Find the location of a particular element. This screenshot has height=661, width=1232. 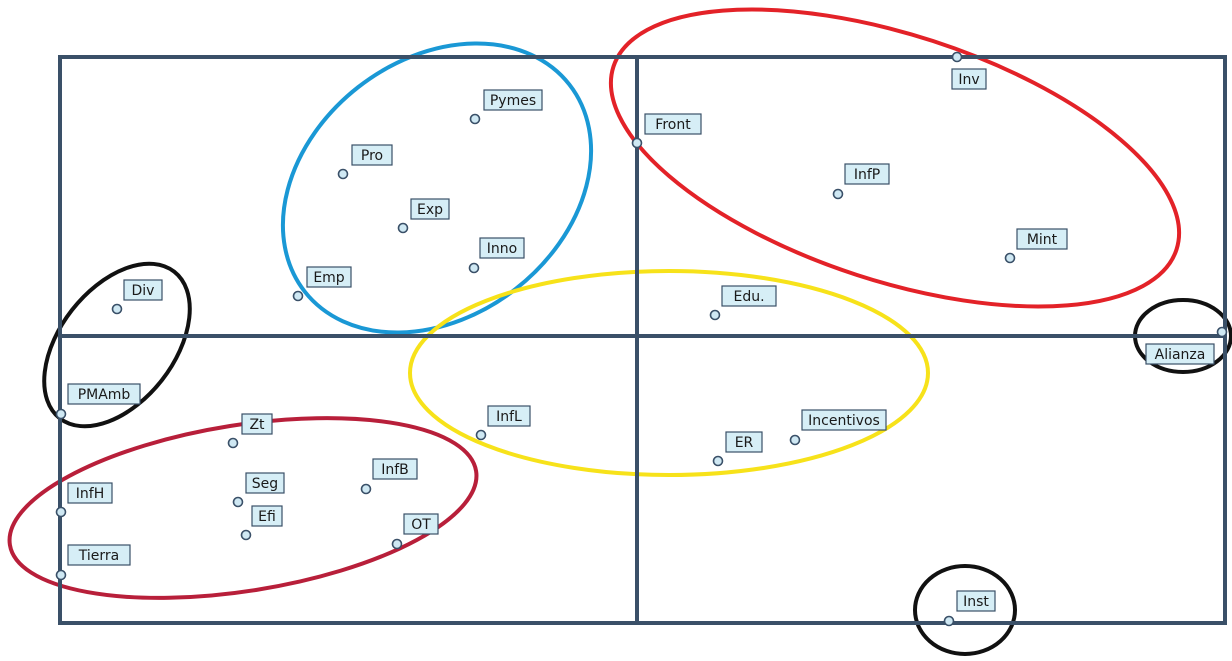

label-box-alianza is located at coordinates (1180, 354).